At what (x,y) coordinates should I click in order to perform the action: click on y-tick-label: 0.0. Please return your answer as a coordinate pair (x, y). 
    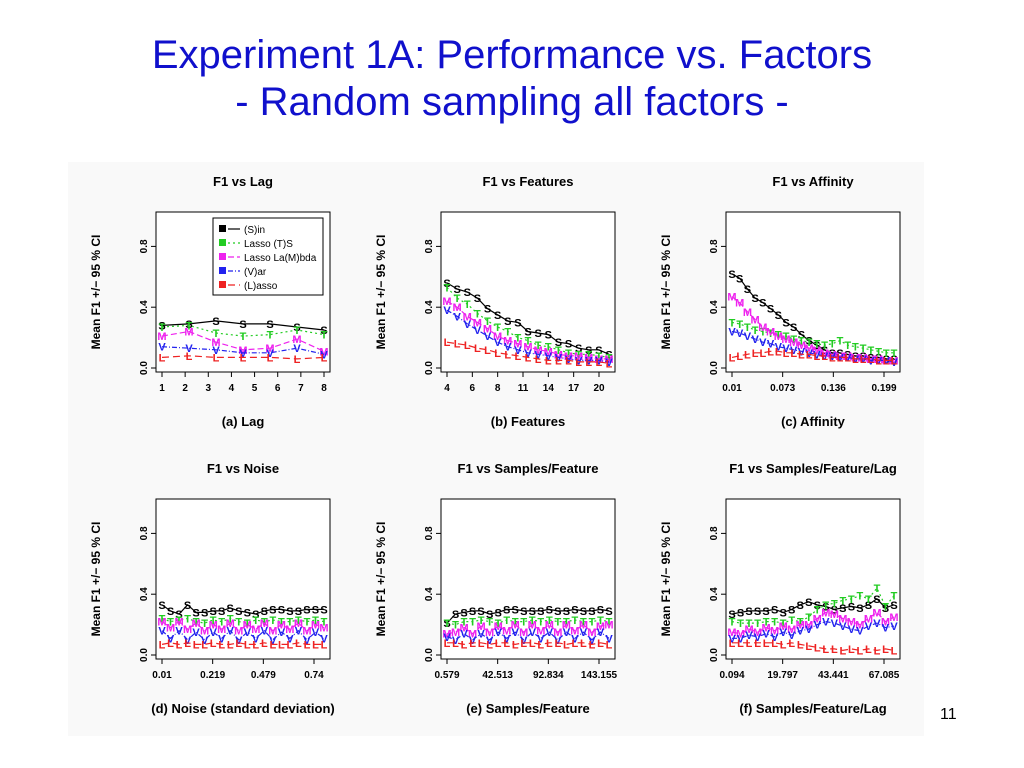
    Looking at the image, I should click on (429, 368).